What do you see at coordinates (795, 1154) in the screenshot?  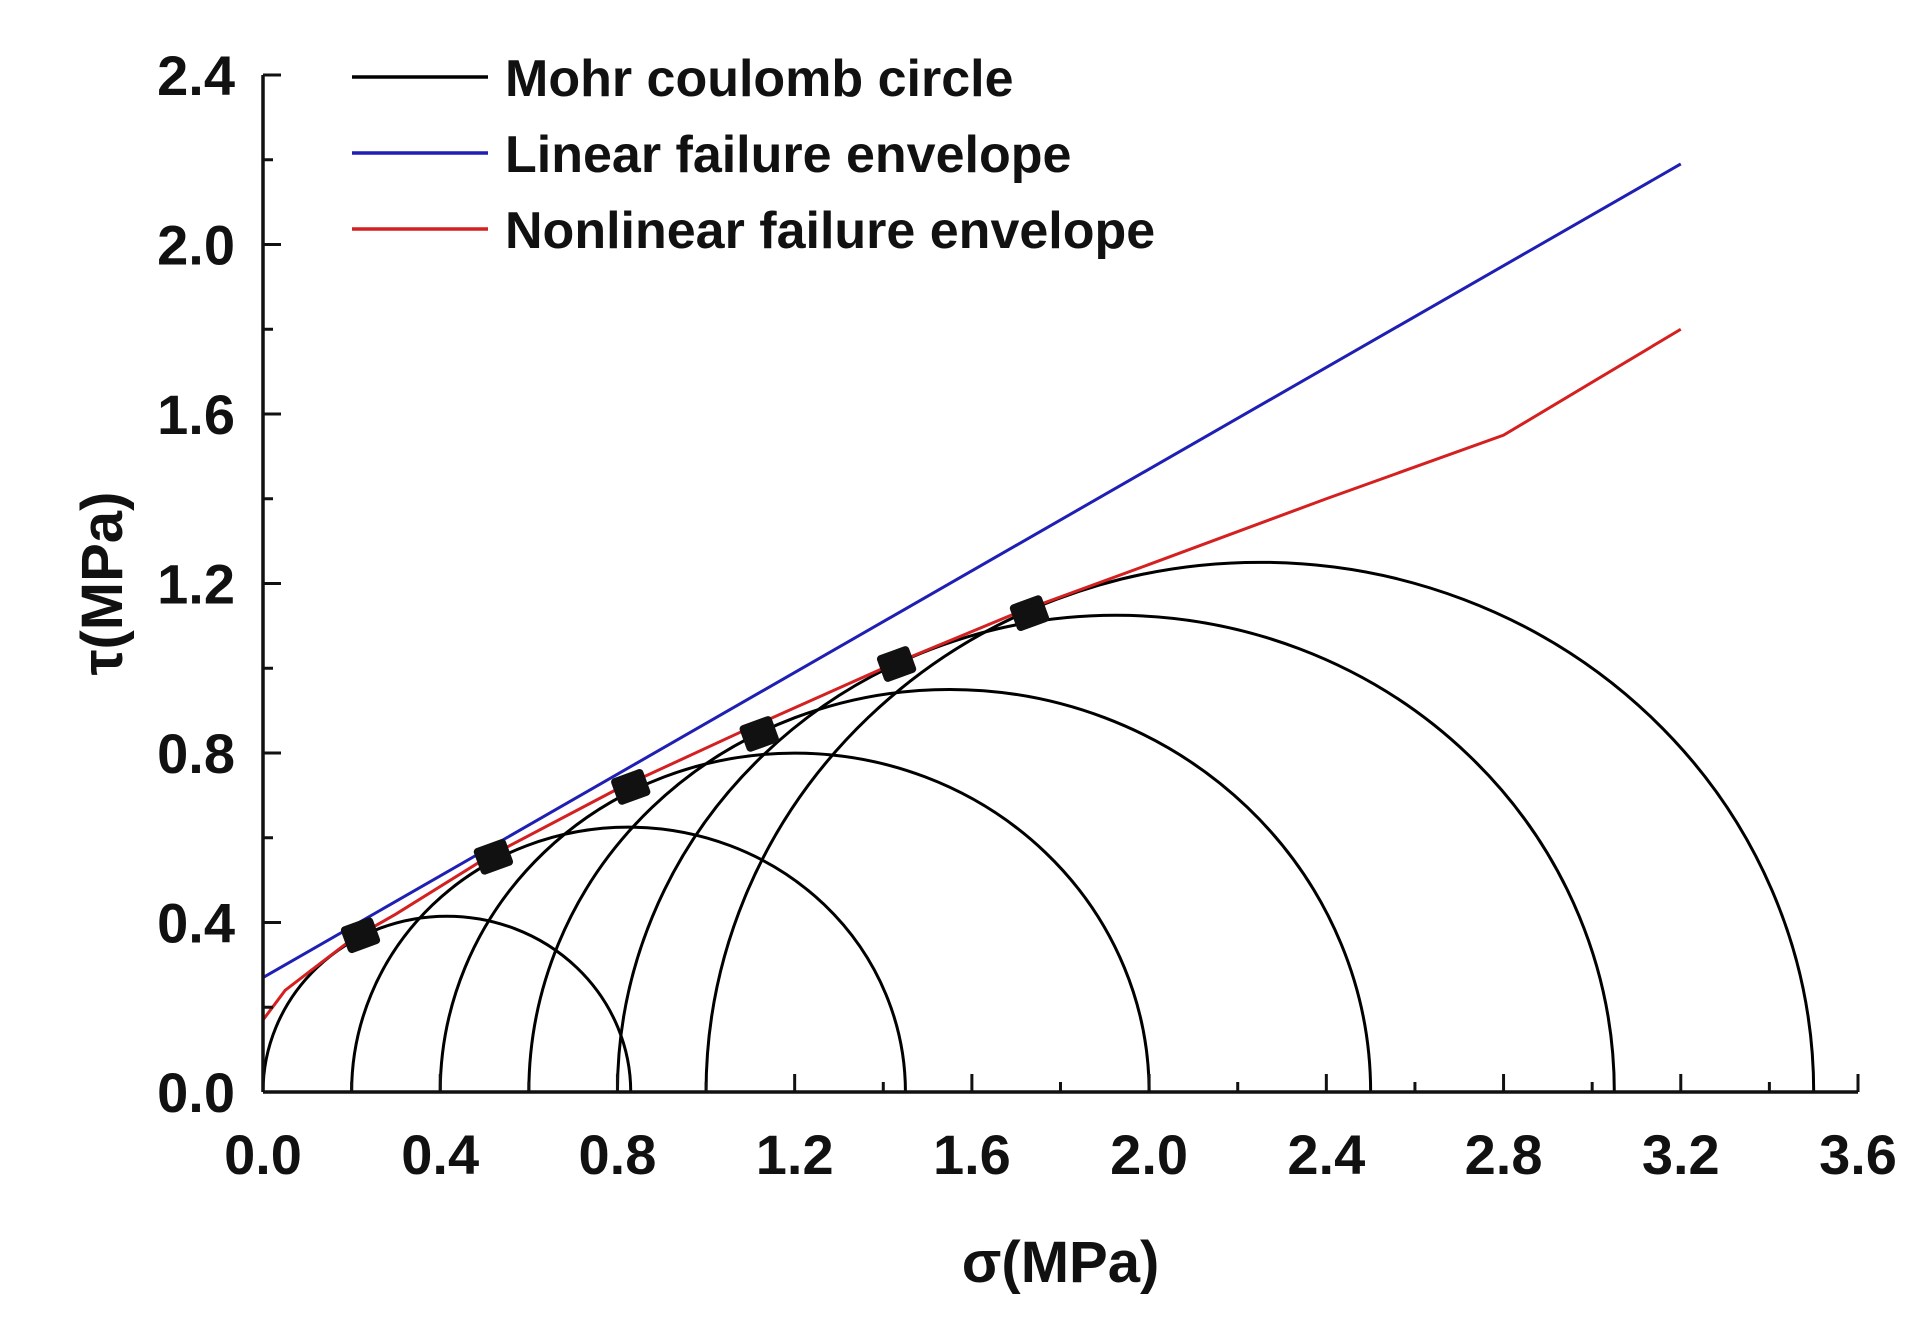 I see `x-tick-label: 1.2` at bounding box center [795, 1154].